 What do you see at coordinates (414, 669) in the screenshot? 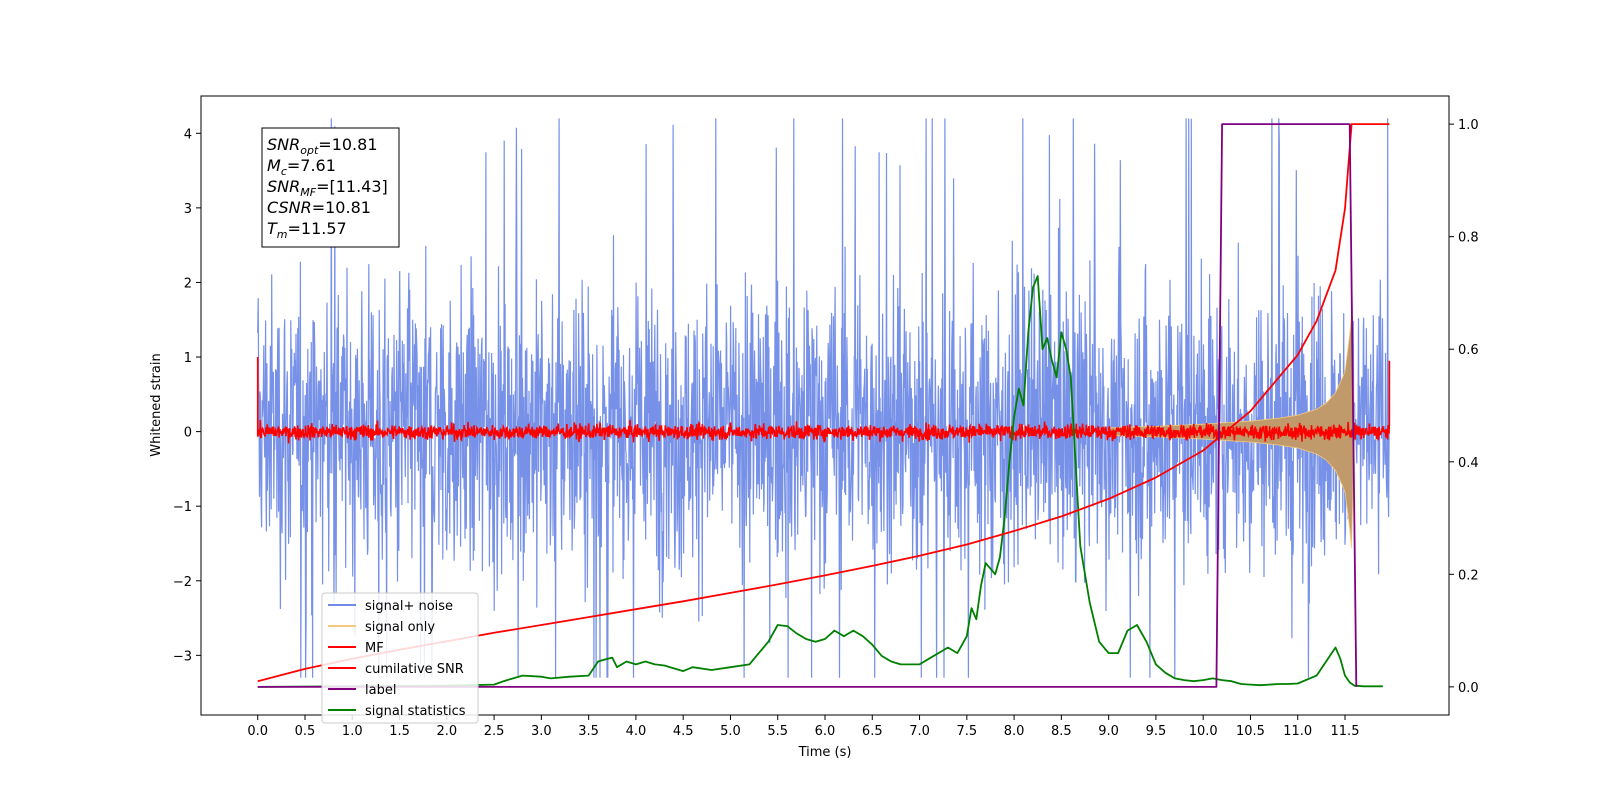
I see `legend-label-cumilative-snr: cumilative SNR` at bounding box center [414, 669].